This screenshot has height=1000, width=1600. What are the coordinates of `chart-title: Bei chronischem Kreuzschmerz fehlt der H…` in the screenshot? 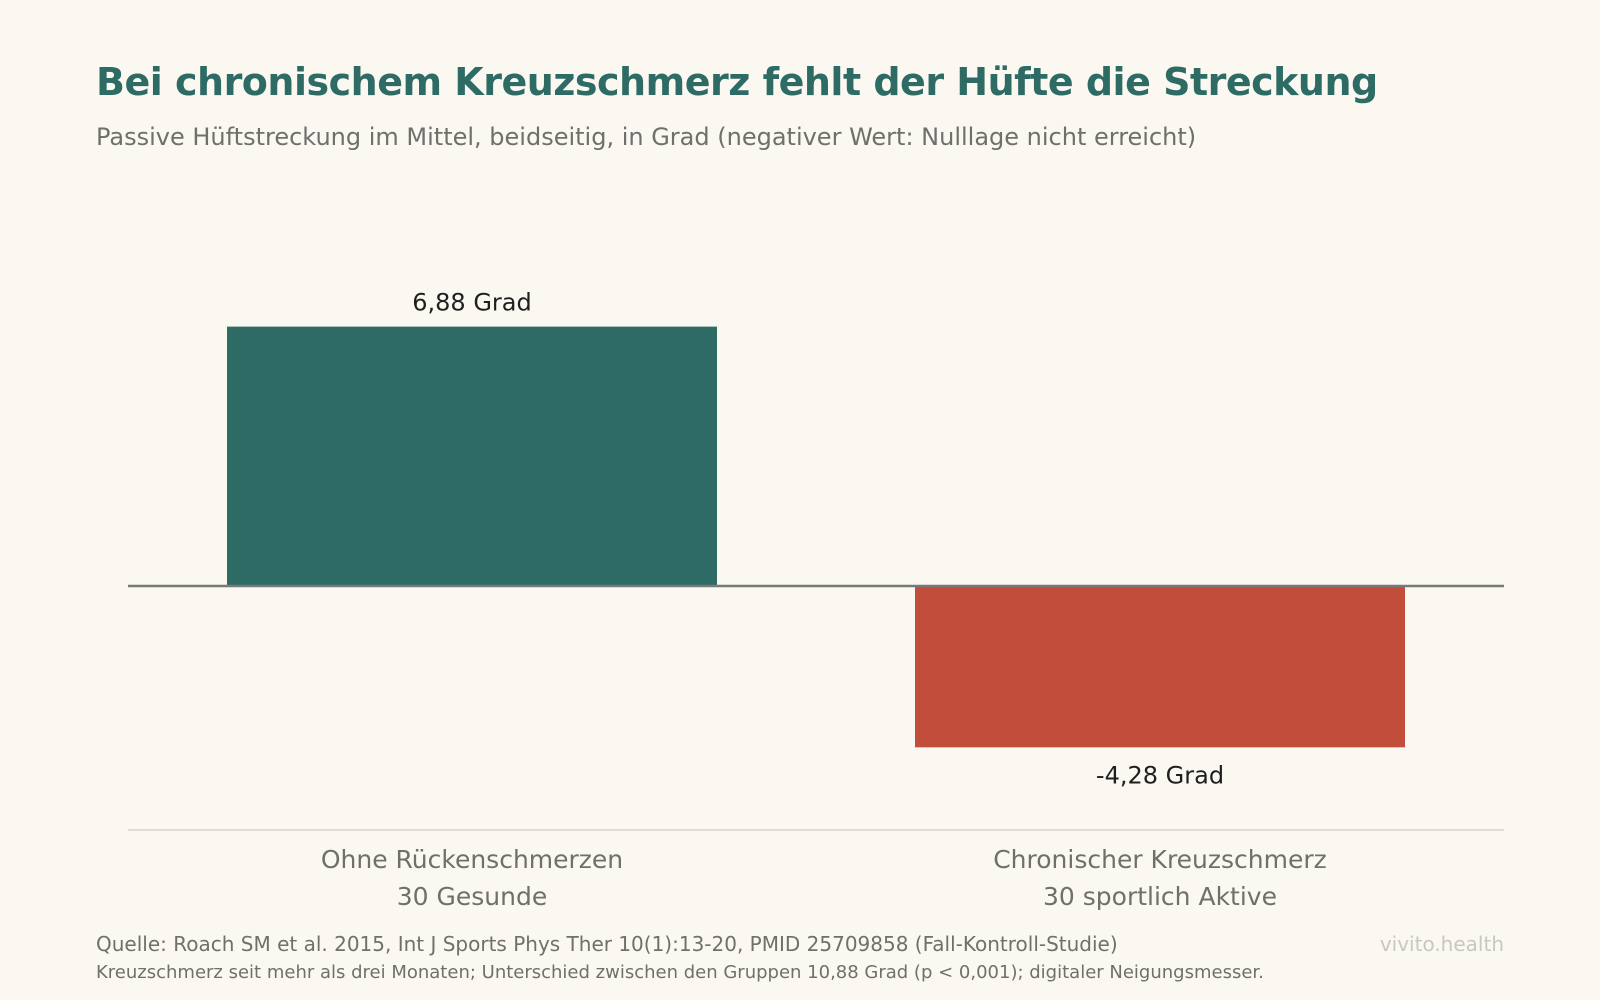 It's located at (737, 82).